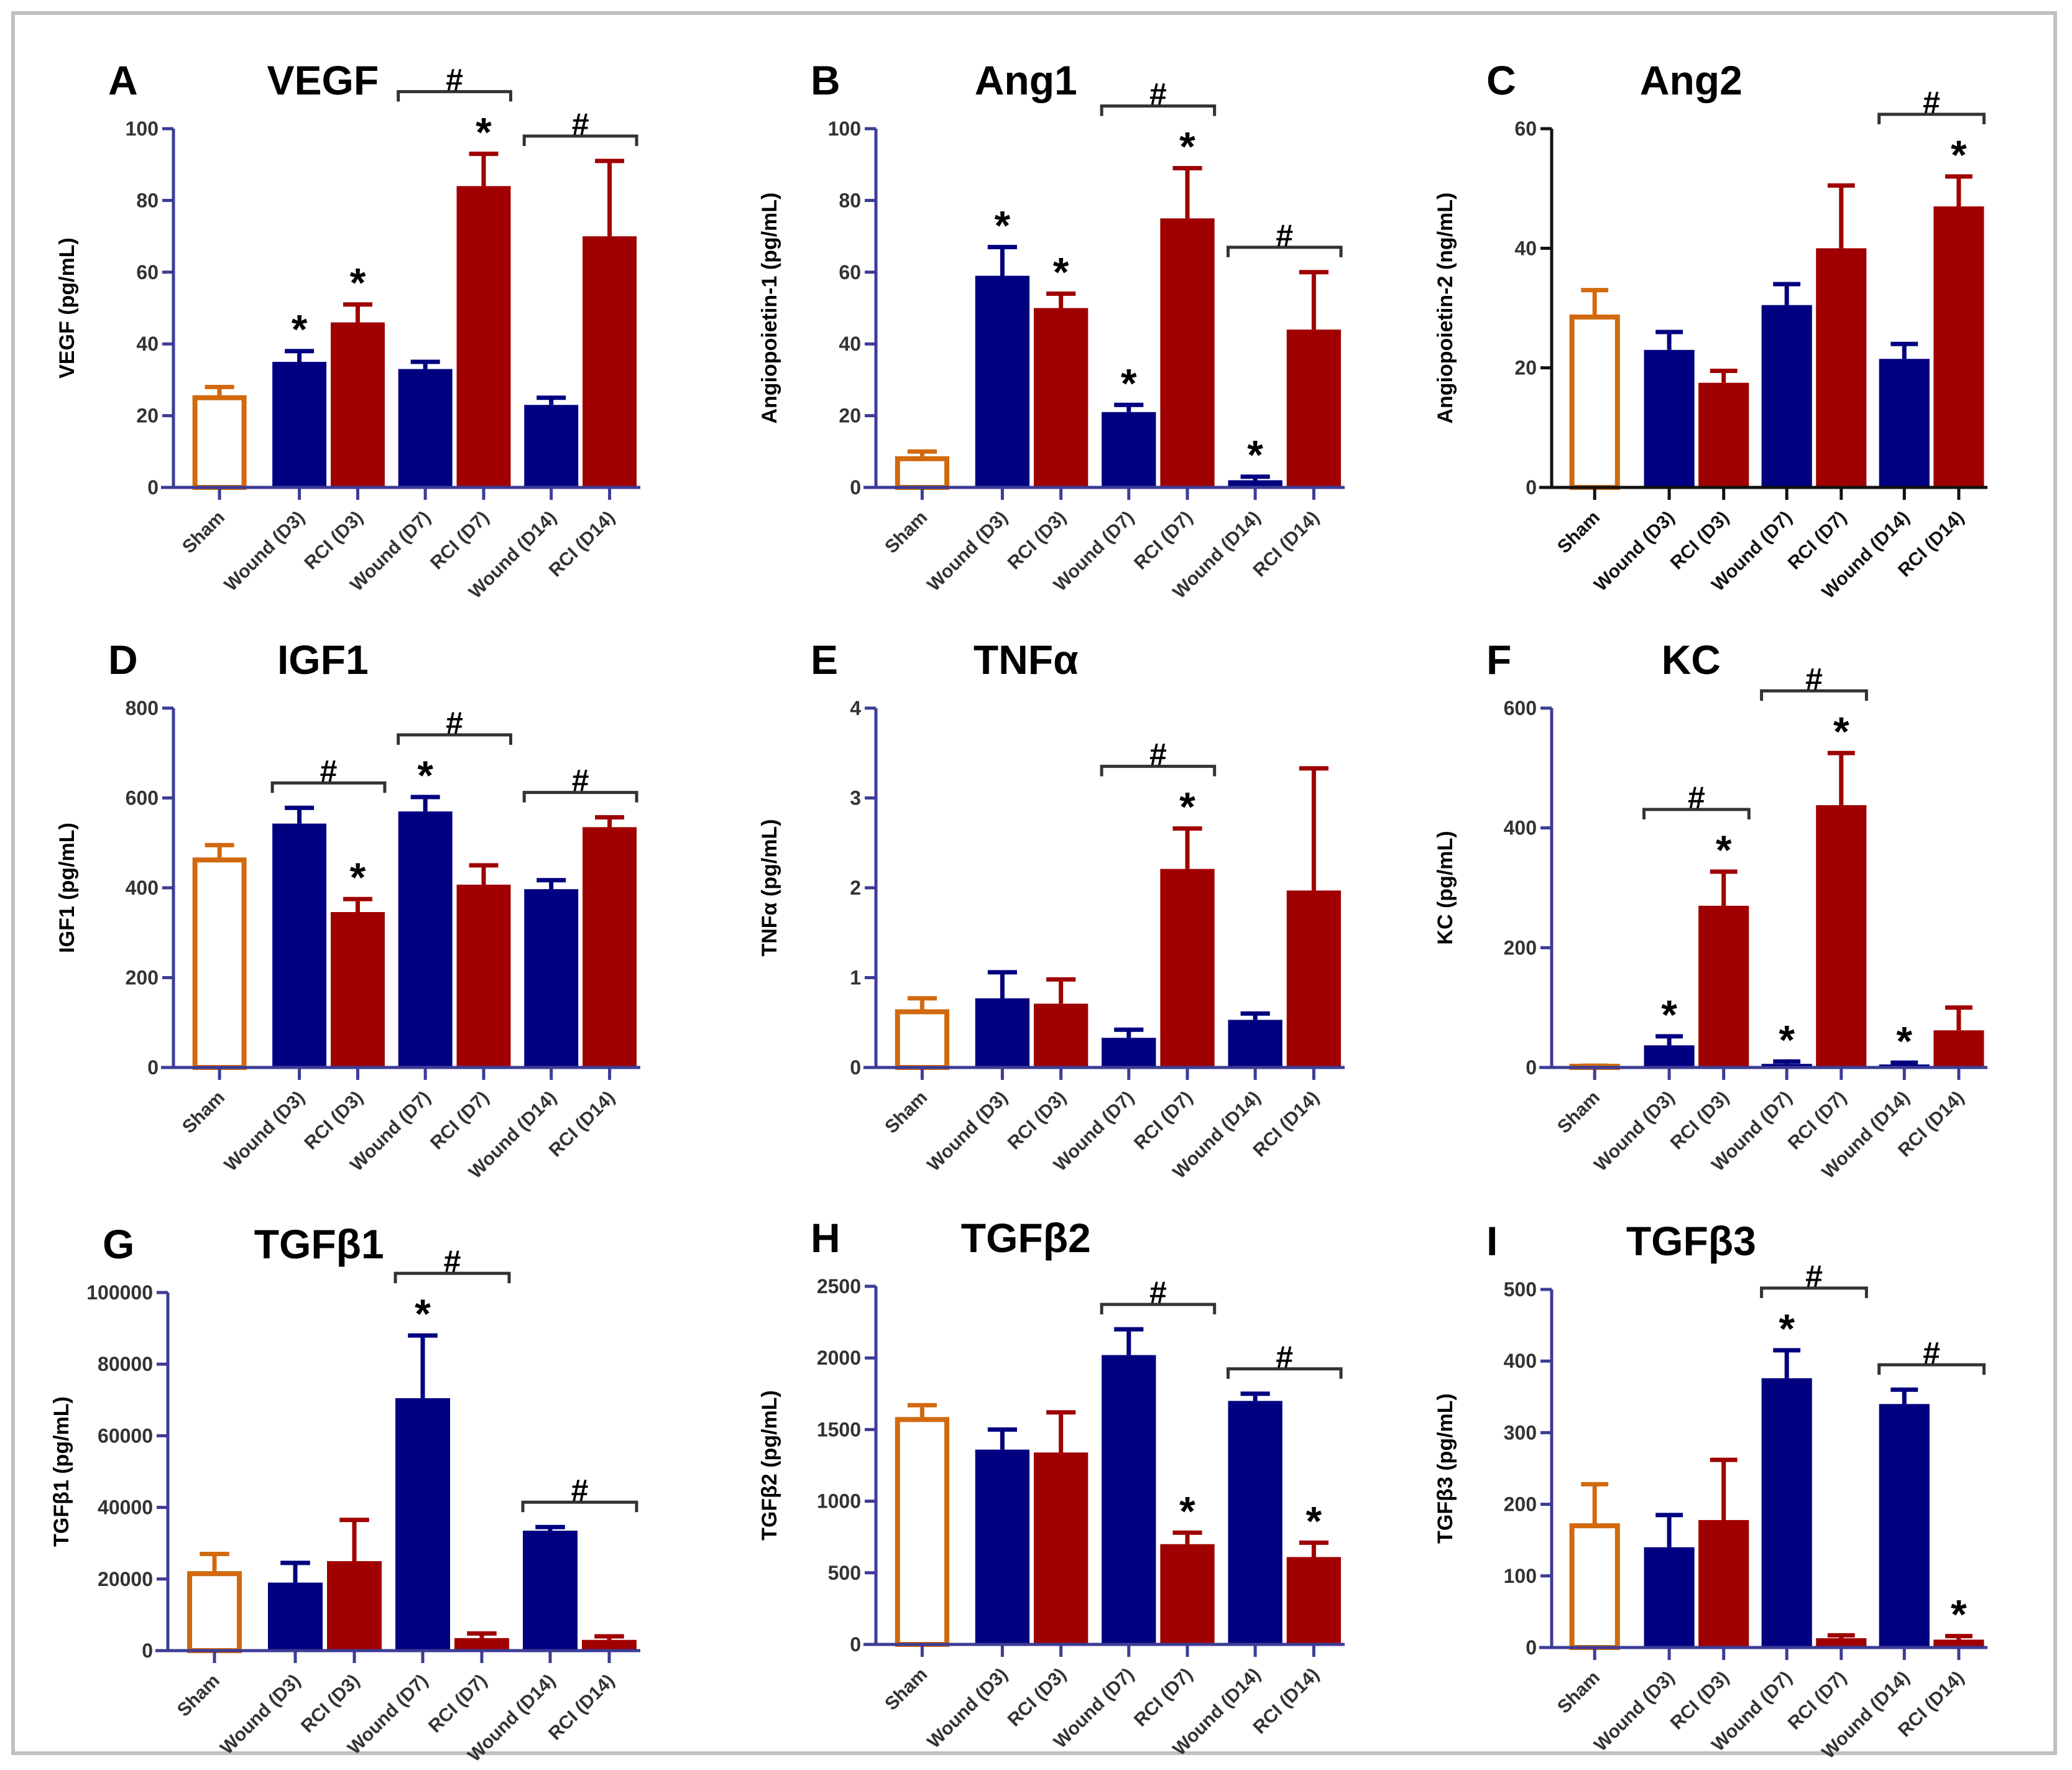 Image resolution: width=2072 pixels, height=1770 pixels. Describe the element at coordinates (839, 1286) in the screenshot. I see `y-tick-label: 2500` at that location.